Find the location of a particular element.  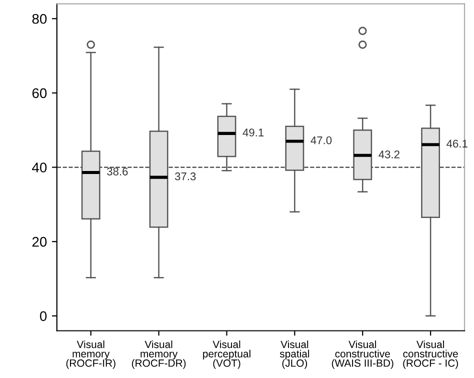

x-tick-label: Visual constructive (WAIS III-BD) is located at coordinates (363, 354).